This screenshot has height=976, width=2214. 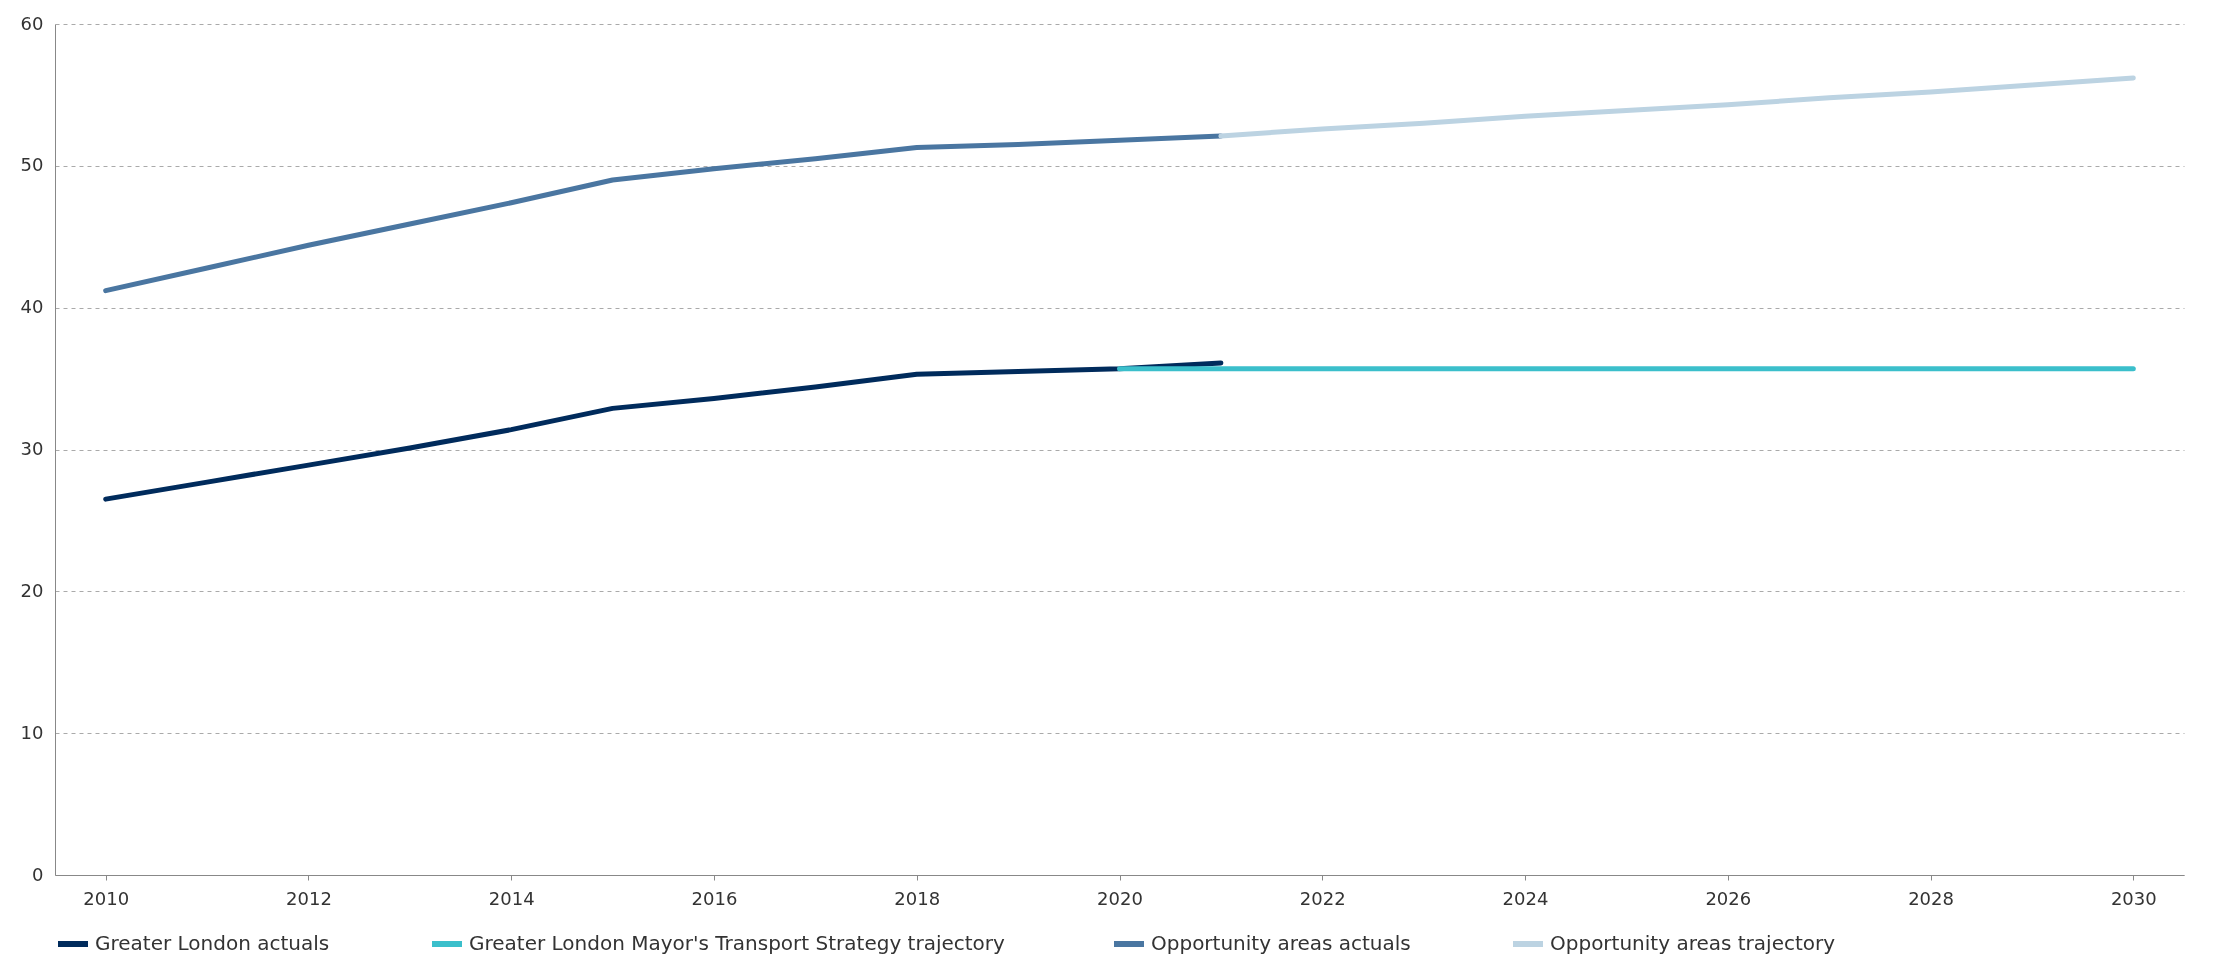 I want to click on x-tick-label: 2016, so click(x=714, y=898).